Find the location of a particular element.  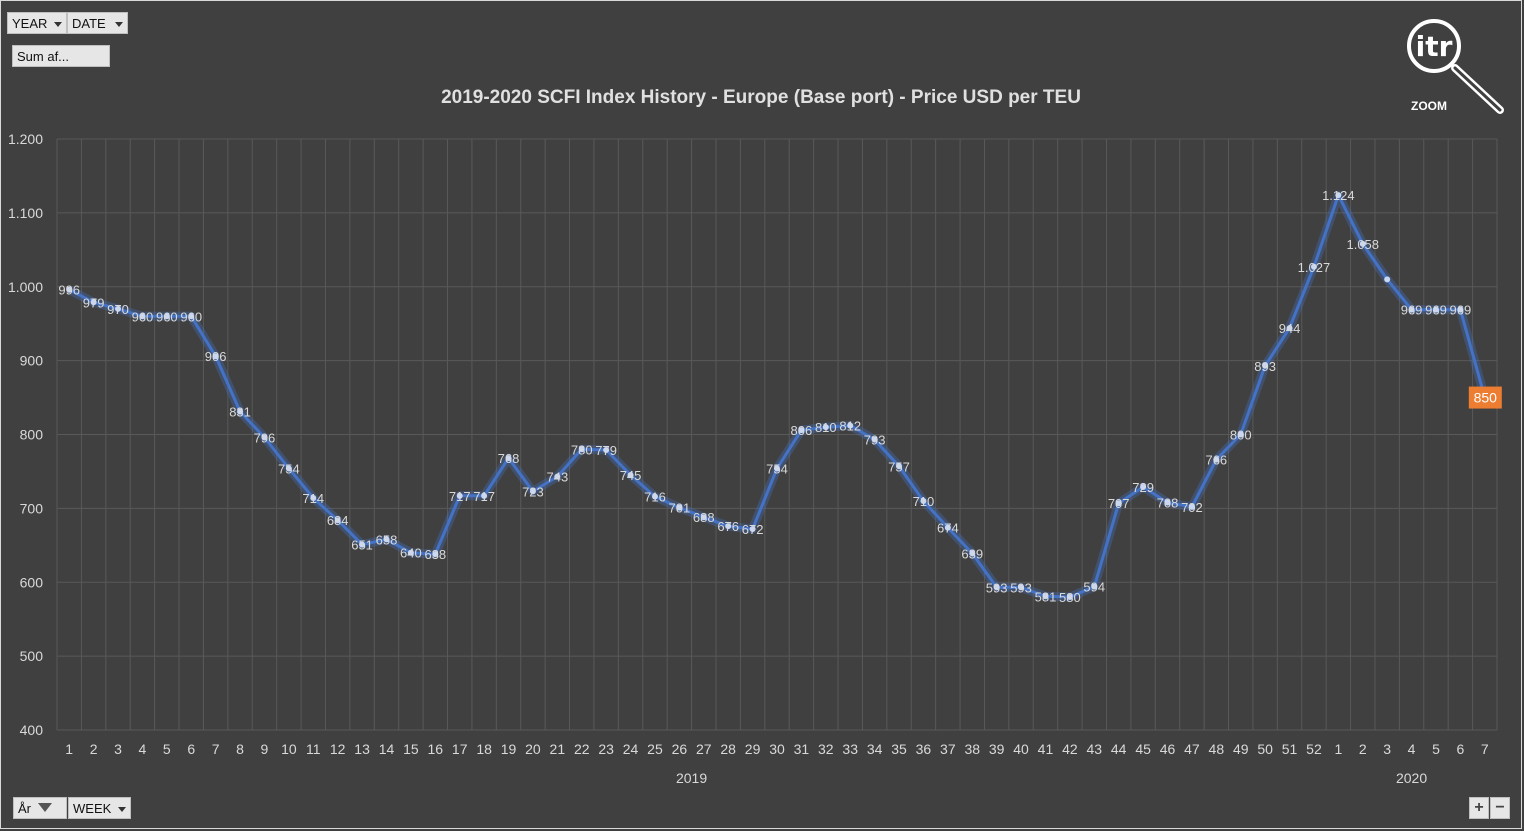

x-tick-label: 9 is located at coordinates (265, 749).